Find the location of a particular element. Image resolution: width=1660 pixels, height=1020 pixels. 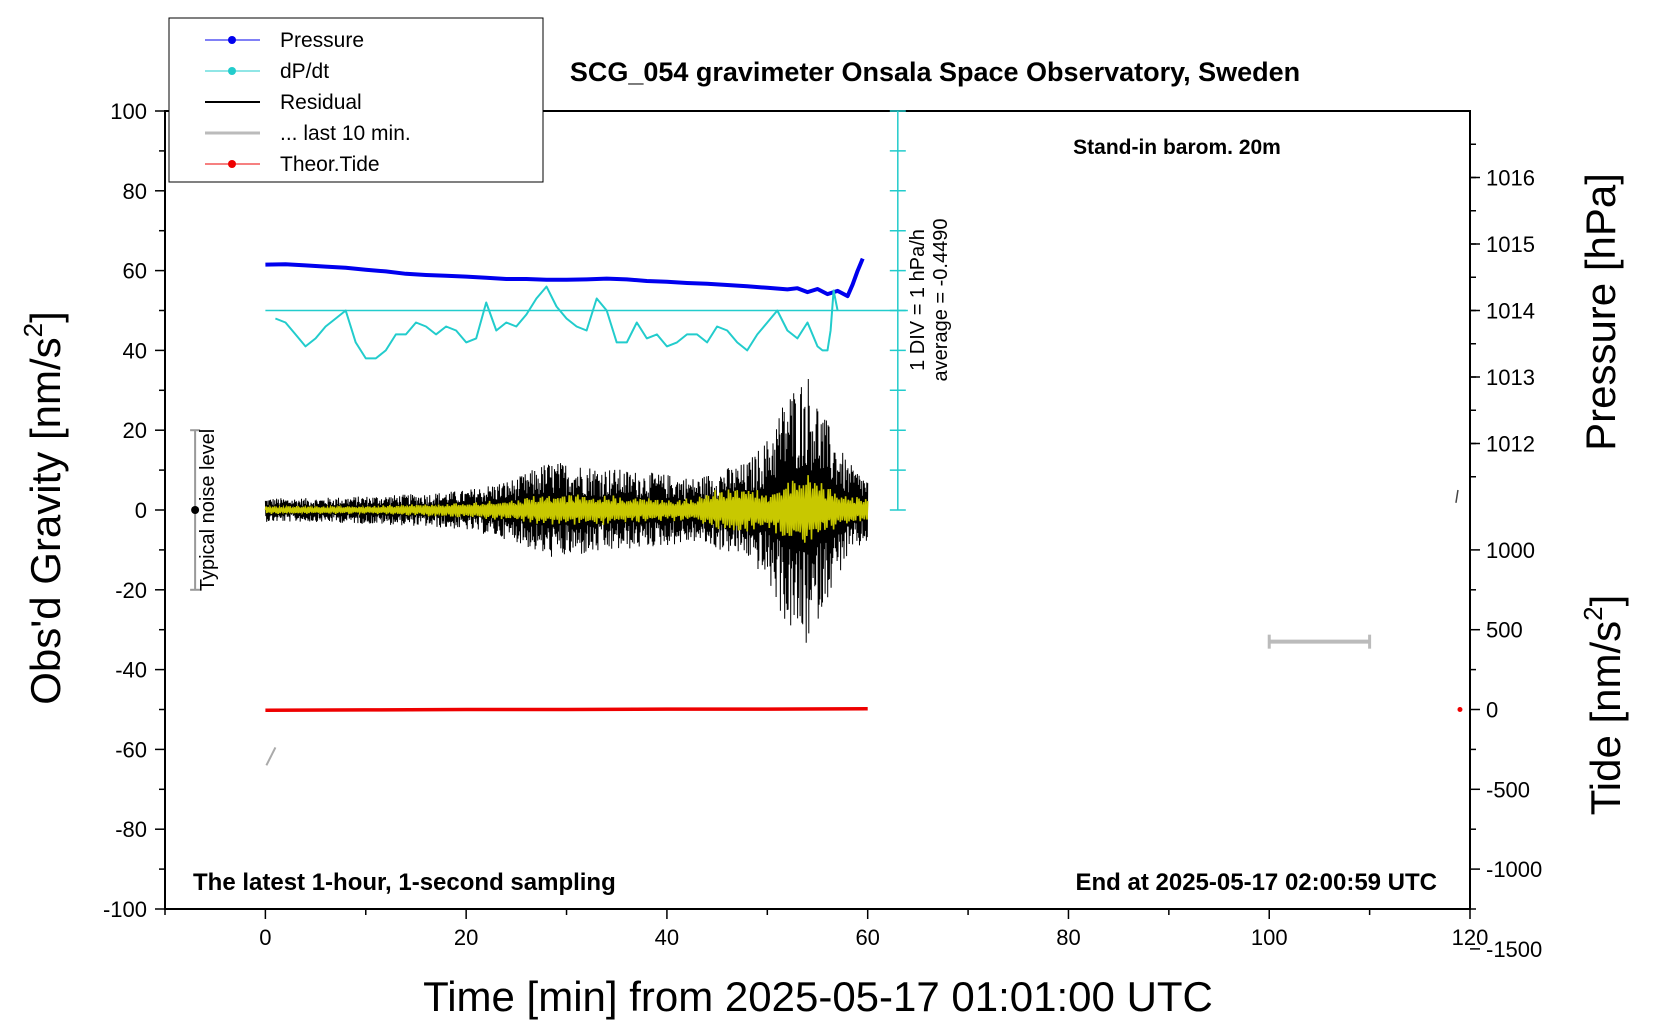

y-axis-title-end: ] is located at coordinates (45, 317).